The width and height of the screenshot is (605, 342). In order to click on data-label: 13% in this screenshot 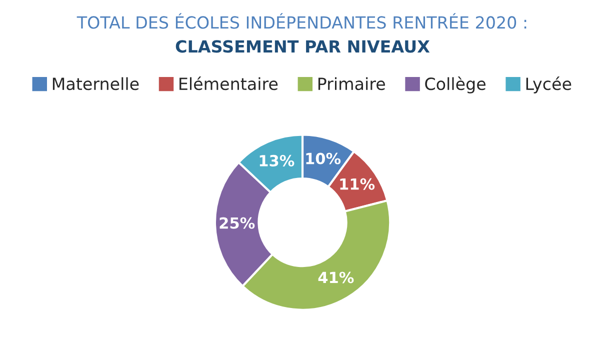, I will do `click(277, 160)`.